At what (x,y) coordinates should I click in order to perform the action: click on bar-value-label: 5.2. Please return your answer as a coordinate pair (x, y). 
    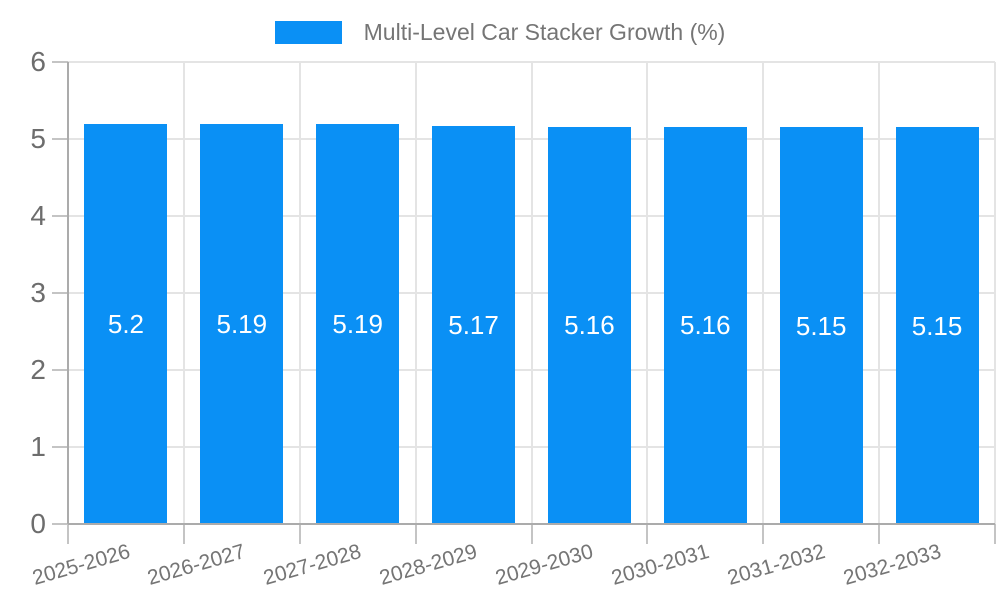
    Looking at the image, I should click on (126, 323).